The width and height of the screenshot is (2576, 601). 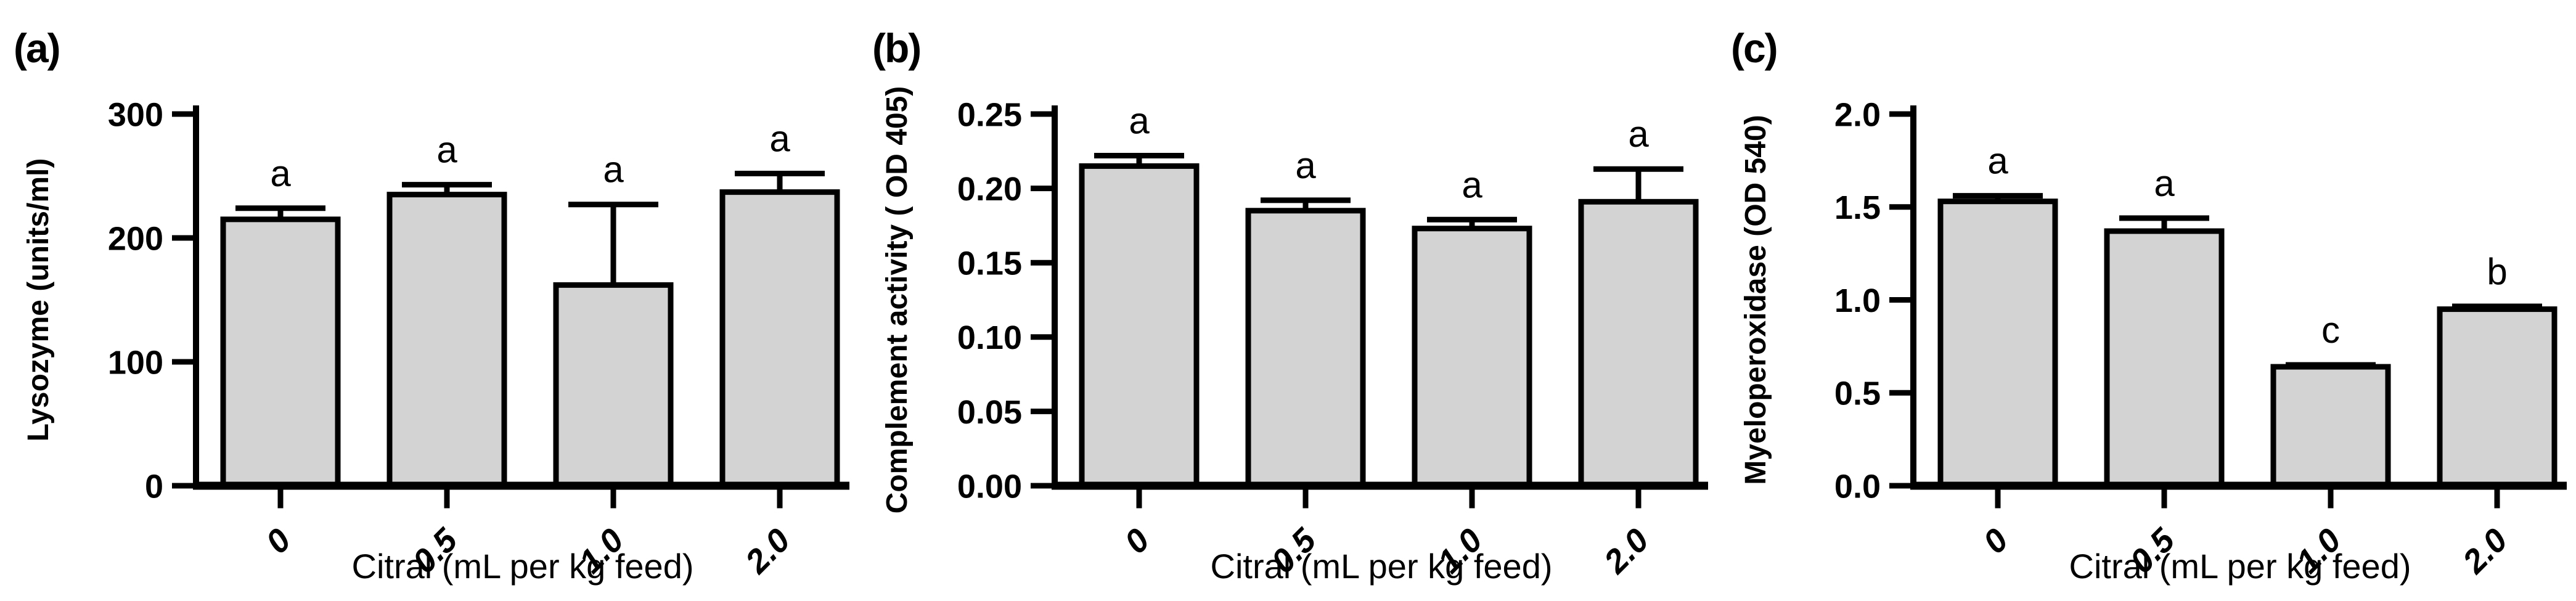 What do you see at coordinates (1756, 299) in the screenshot?
I see `y-axis-title: Myeloperoxidase (OD 540)` at bounding box center [1756, 299].